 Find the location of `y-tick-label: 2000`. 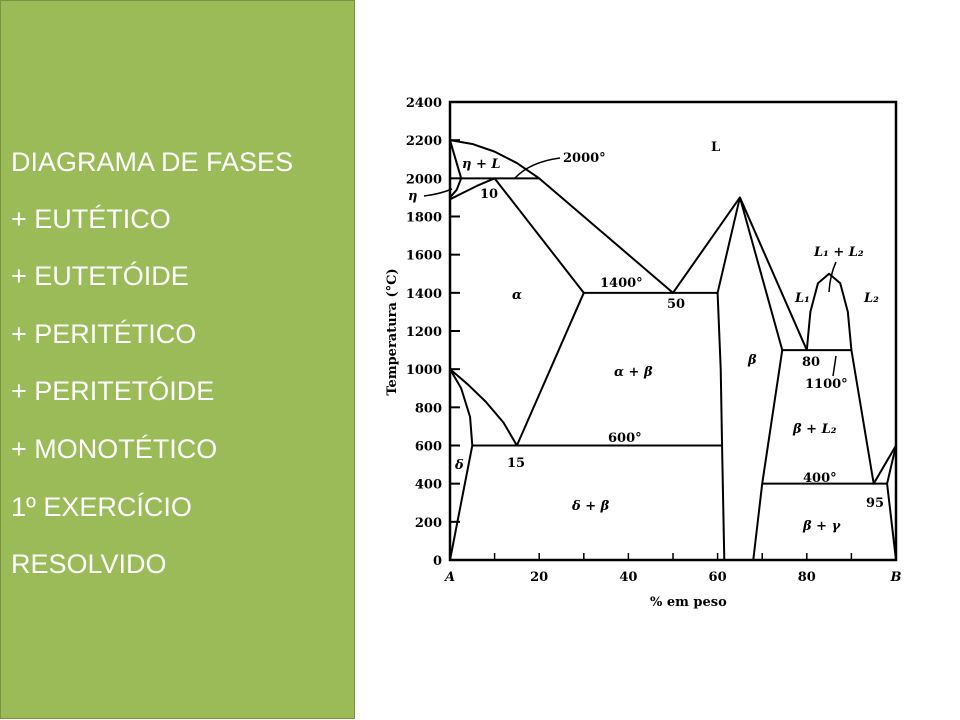

y-tick-label: 2000 is located at coordinates (424, 179).